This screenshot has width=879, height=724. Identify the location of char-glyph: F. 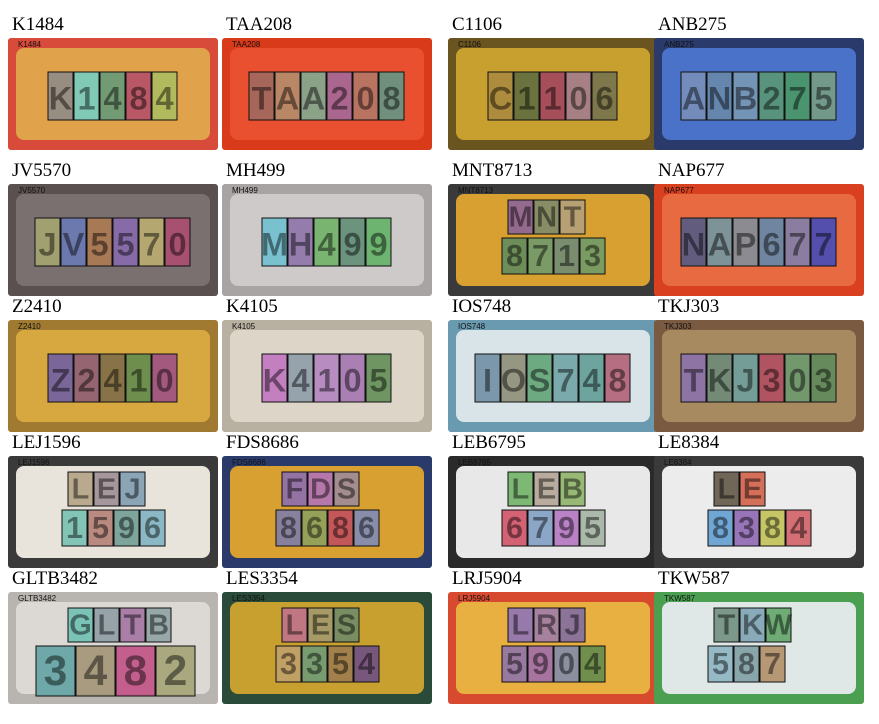
(295, 490).